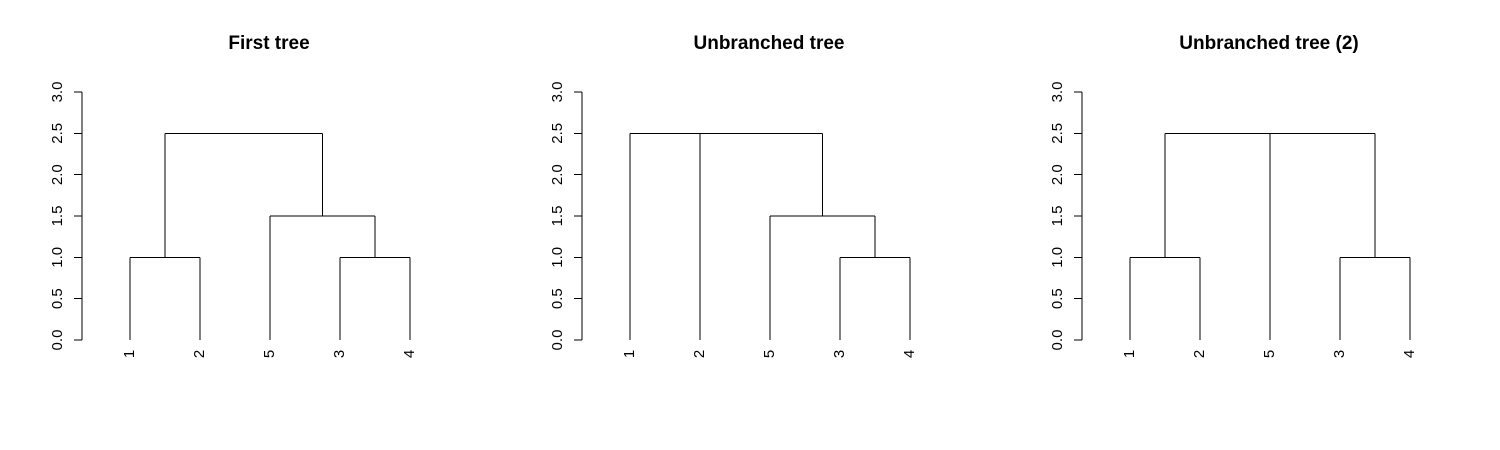 The width and height of the screenshot is (1500, 450). I want to click on panel-title: First tree, so click(268, 43).